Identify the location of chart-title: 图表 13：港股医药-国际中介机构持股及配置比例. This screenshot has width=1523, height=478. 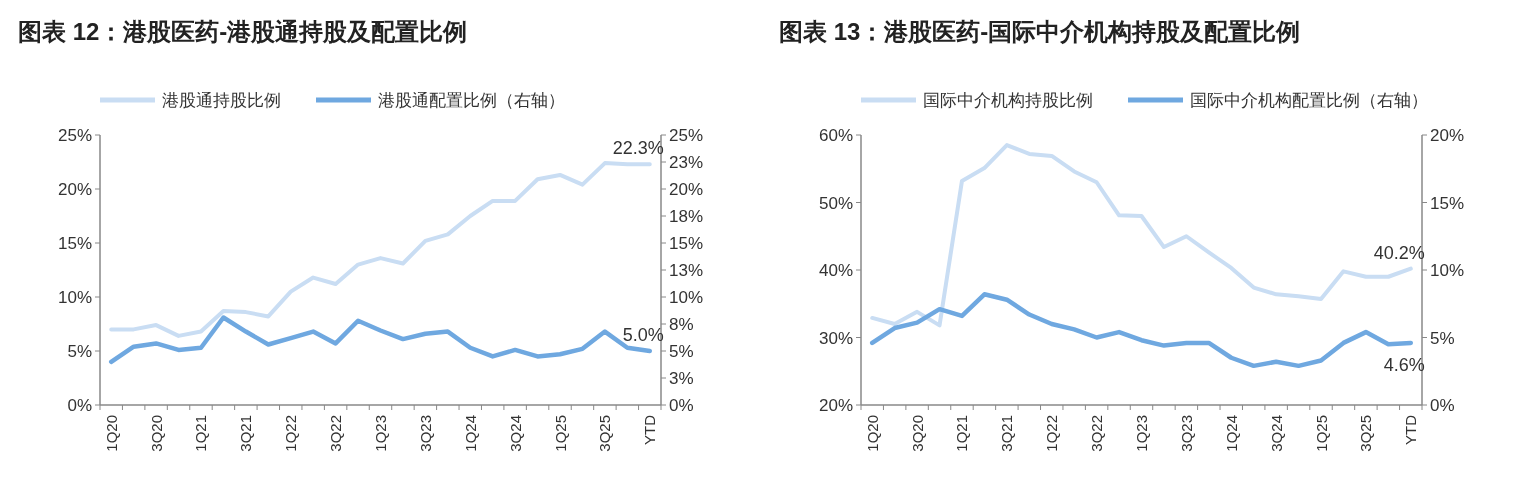
(1040, 31).